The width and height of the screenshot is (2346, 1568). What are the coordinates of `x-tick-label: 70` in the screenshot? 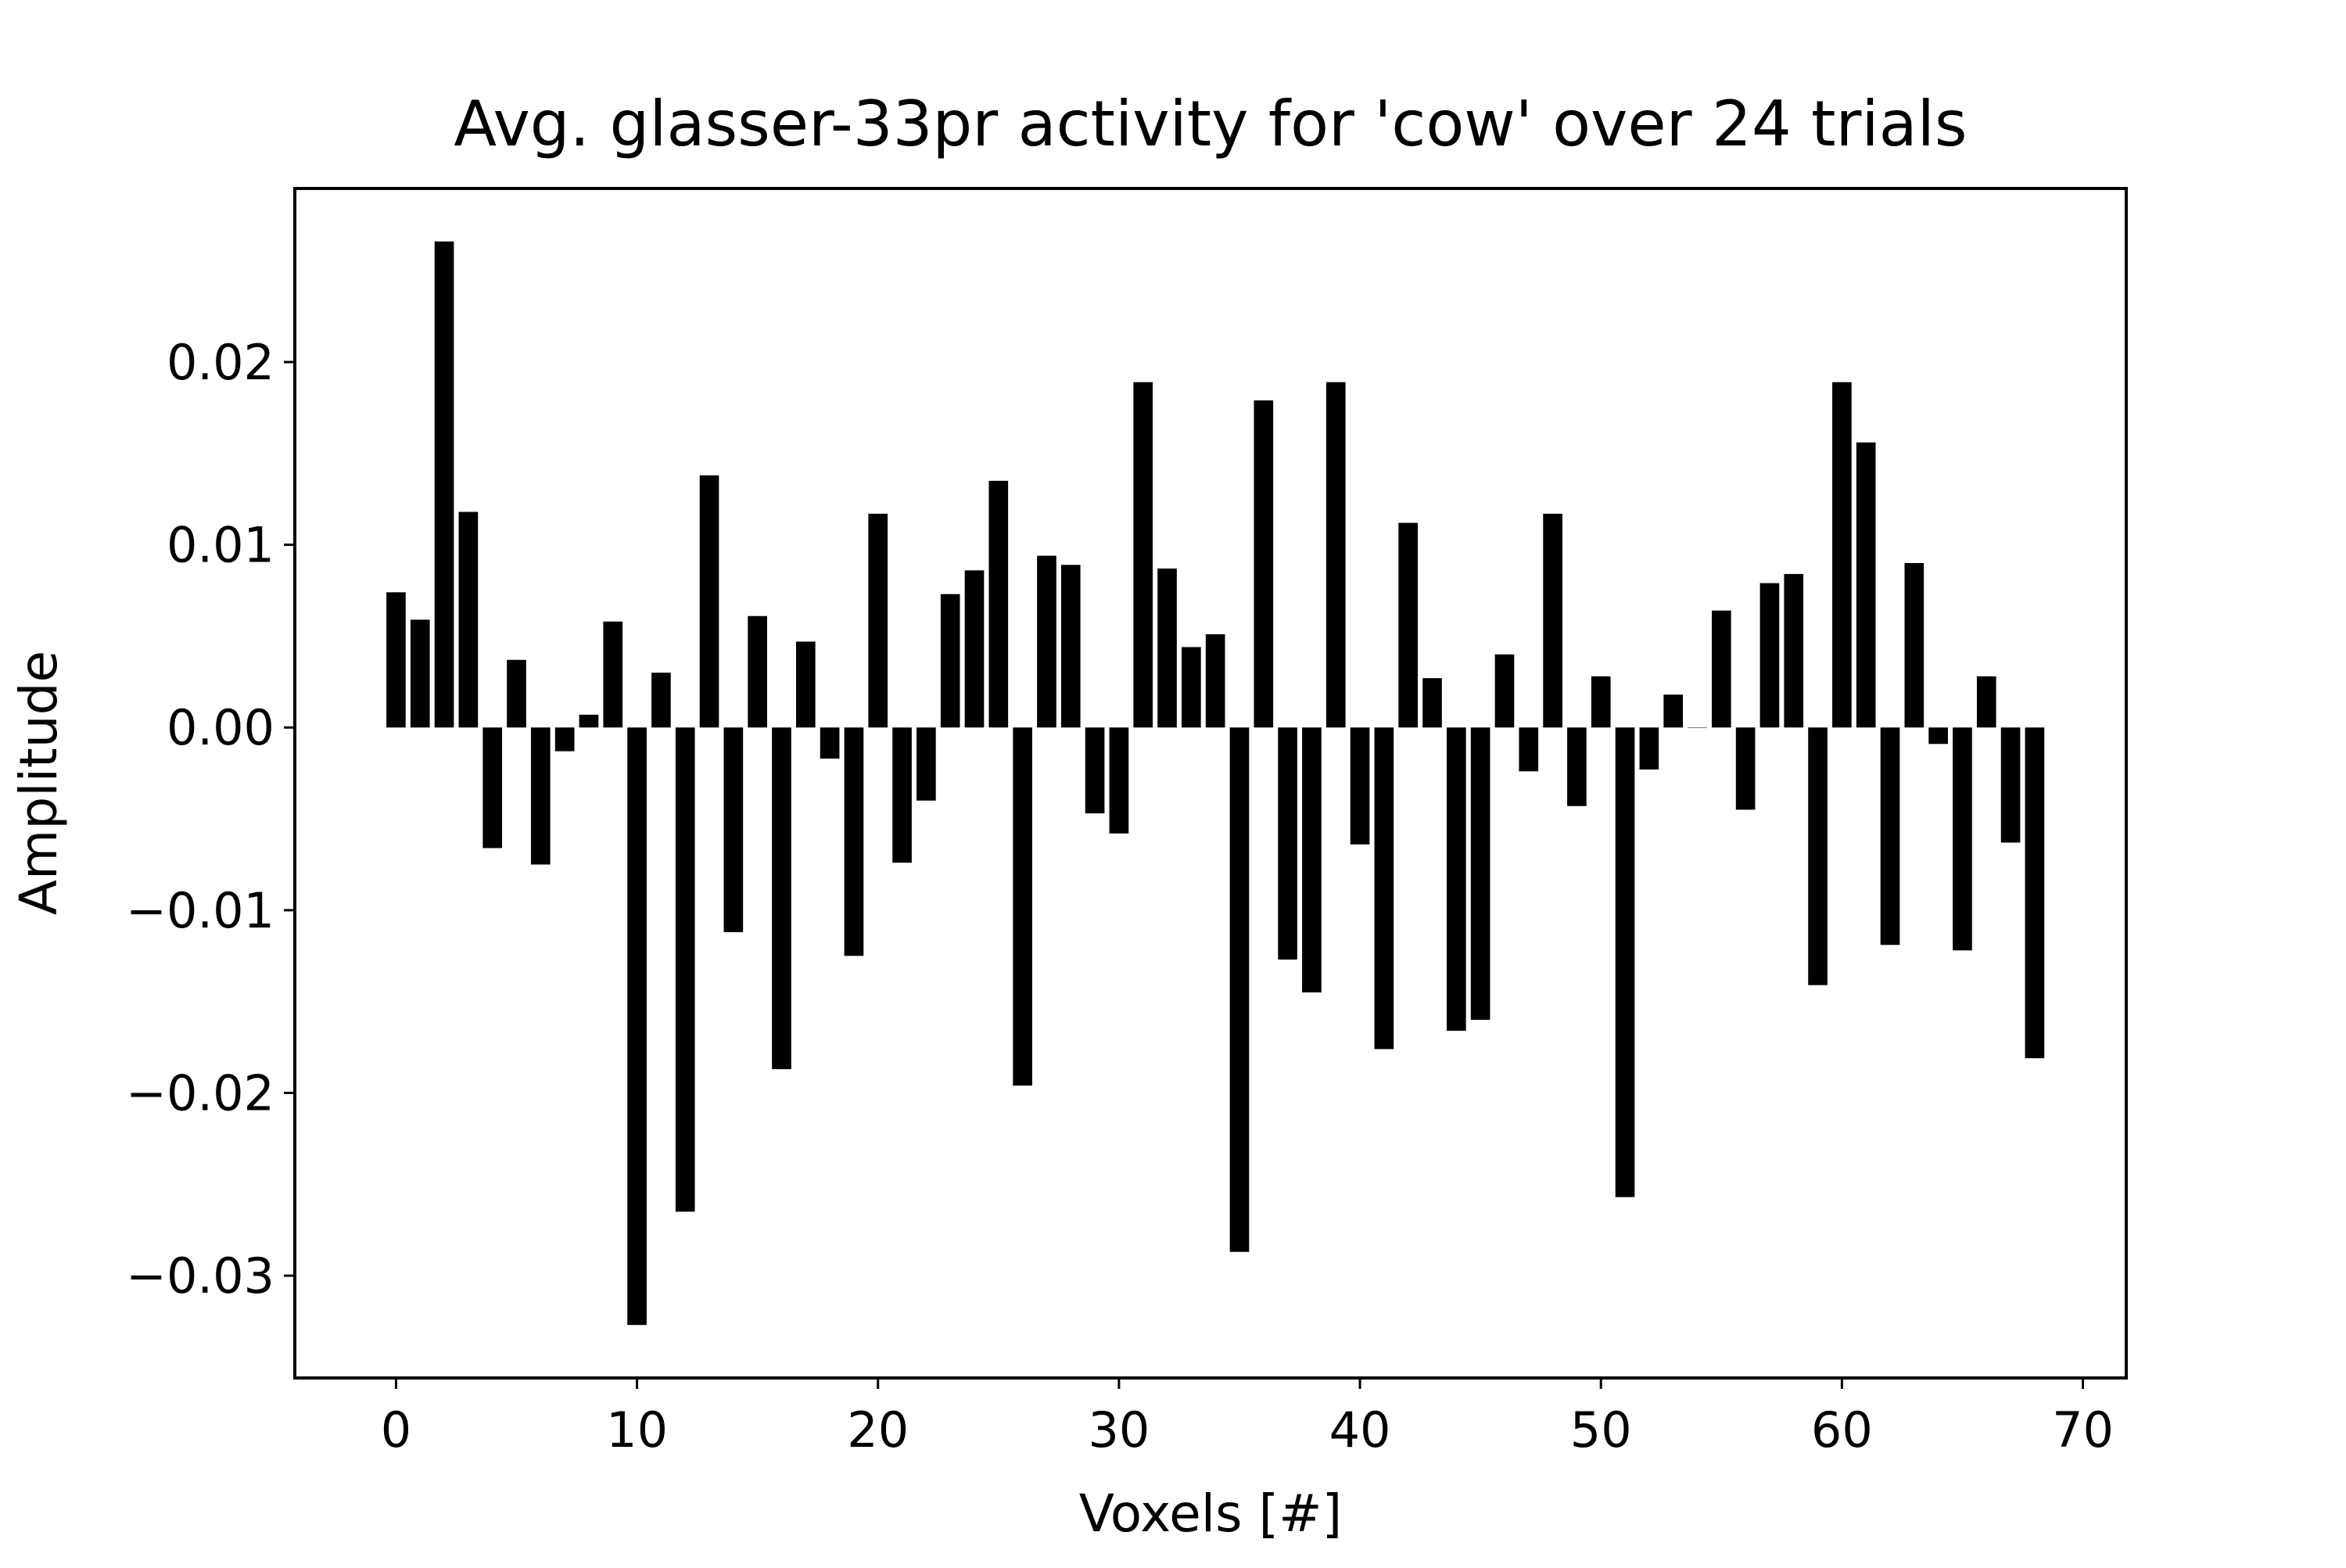 It's located at (2083, 1430).